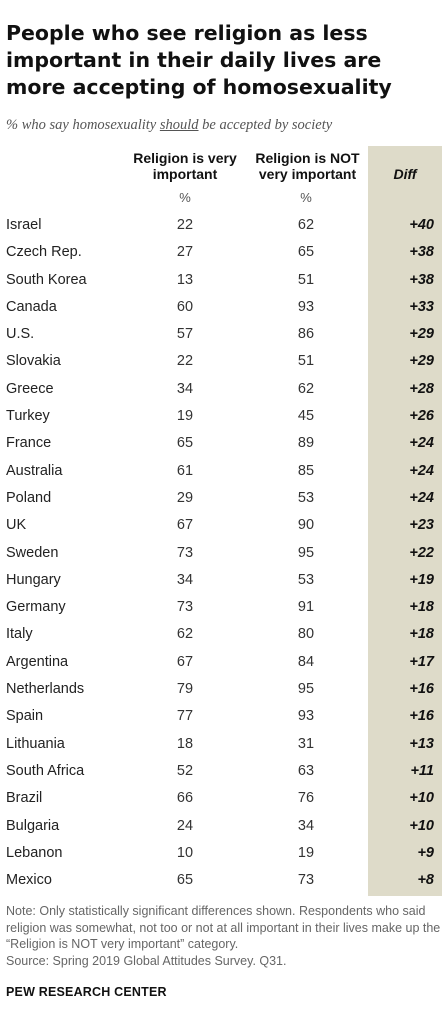 The width and height of the screenshot is (448, 1024). Describe the element at coordinates (421, 661) in the screenshot. I see `value-diff: +17` at that location.